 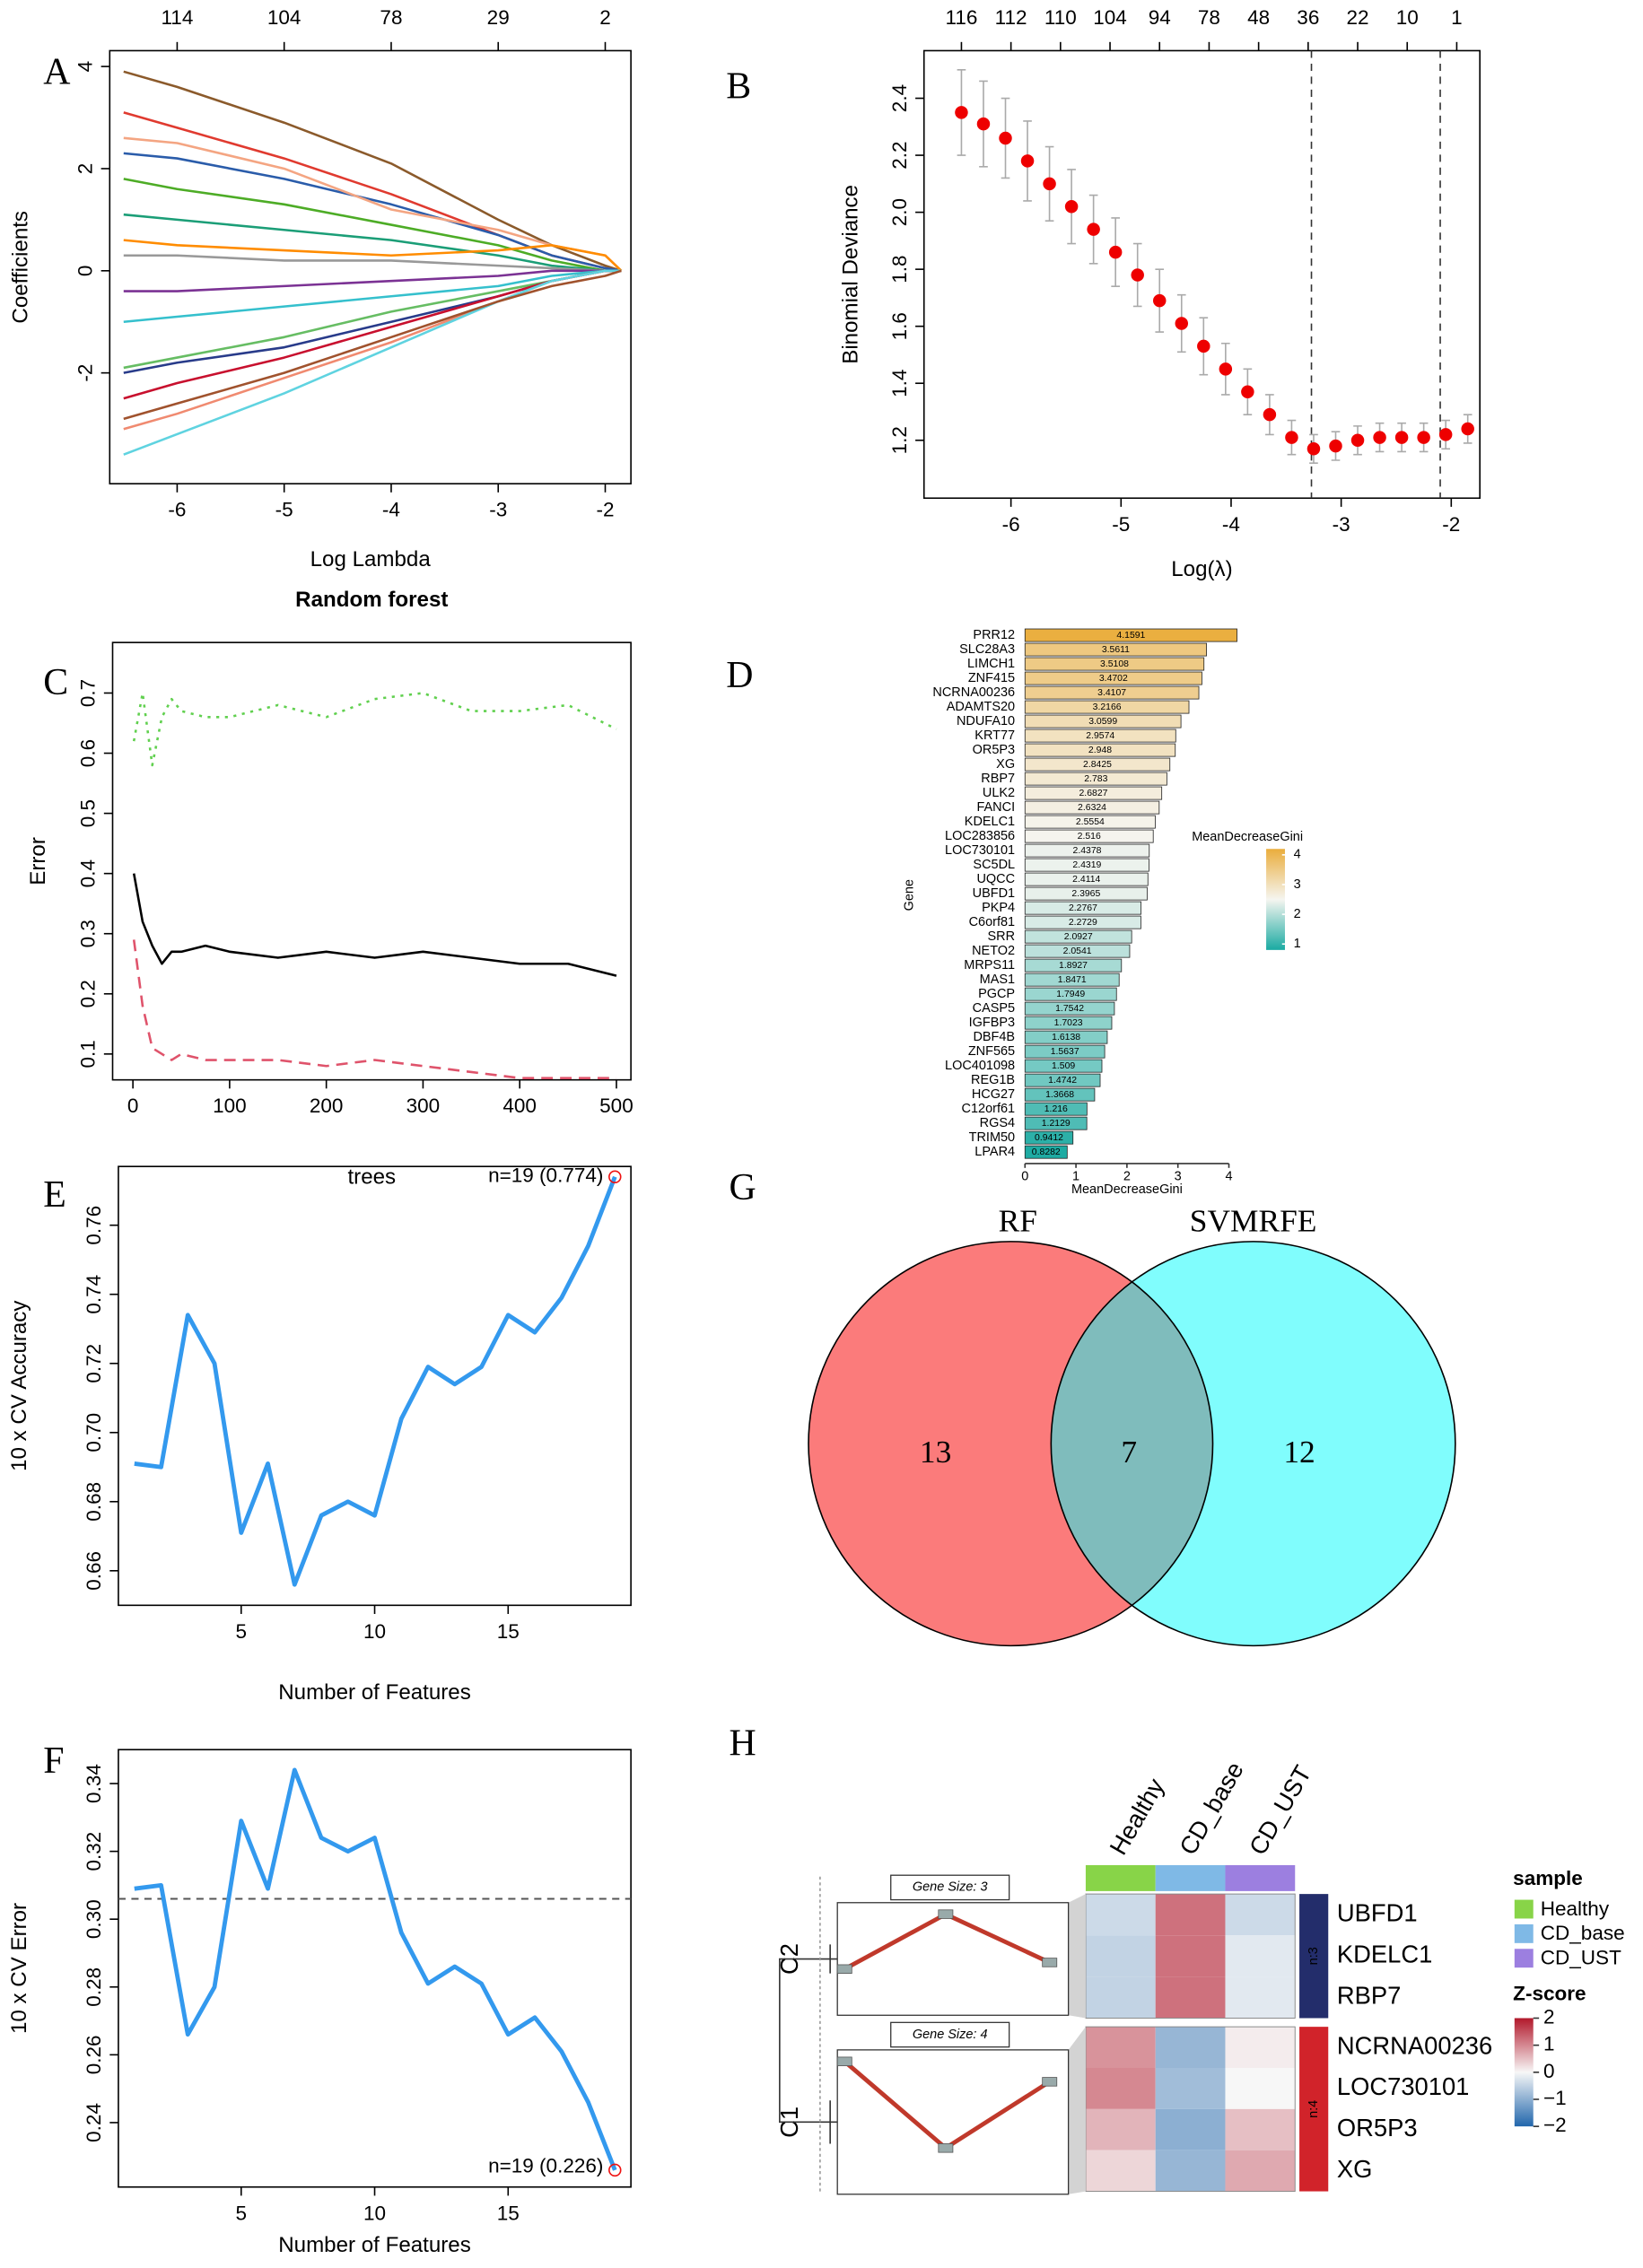 What do you see at coordinates (1066, 1037) in the screenshot?
I see `bar-value-label: 1.6138` at bounding box center [1066, 1037].